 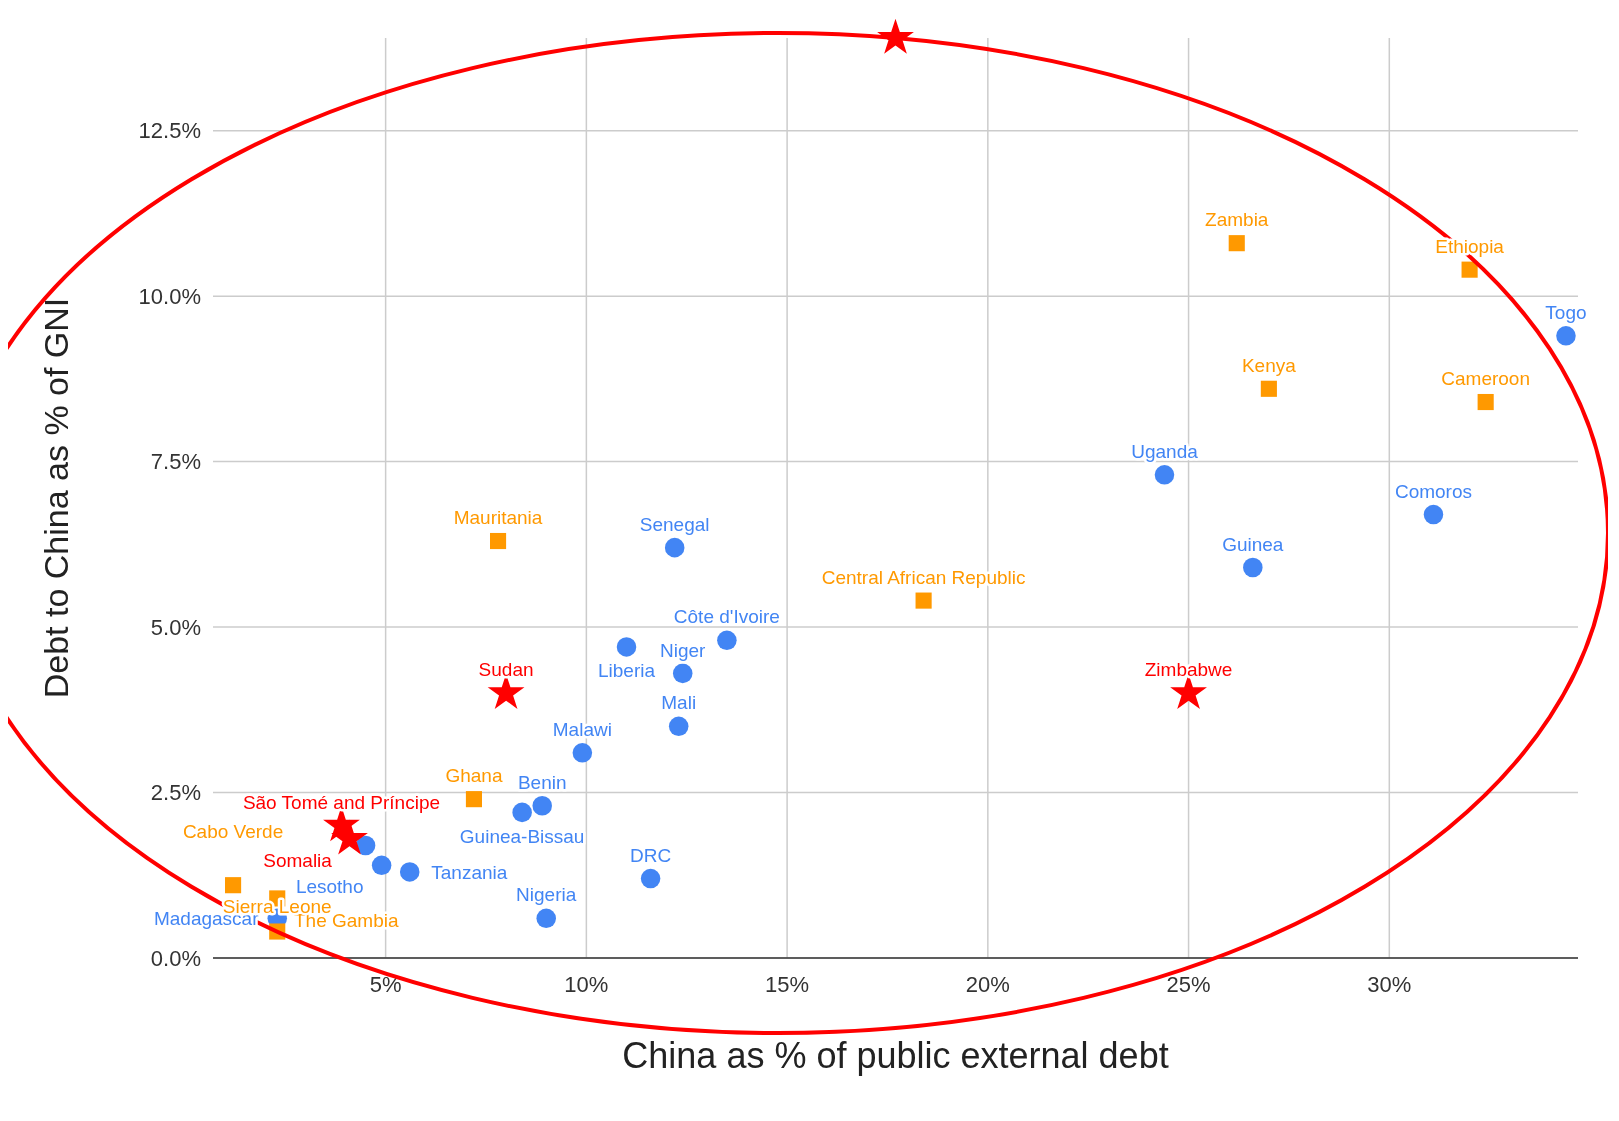 What do you see at coordinates (1566, 312) in the screenshot?
I see `data-label: Togo` at bounding box center [1566, 312].